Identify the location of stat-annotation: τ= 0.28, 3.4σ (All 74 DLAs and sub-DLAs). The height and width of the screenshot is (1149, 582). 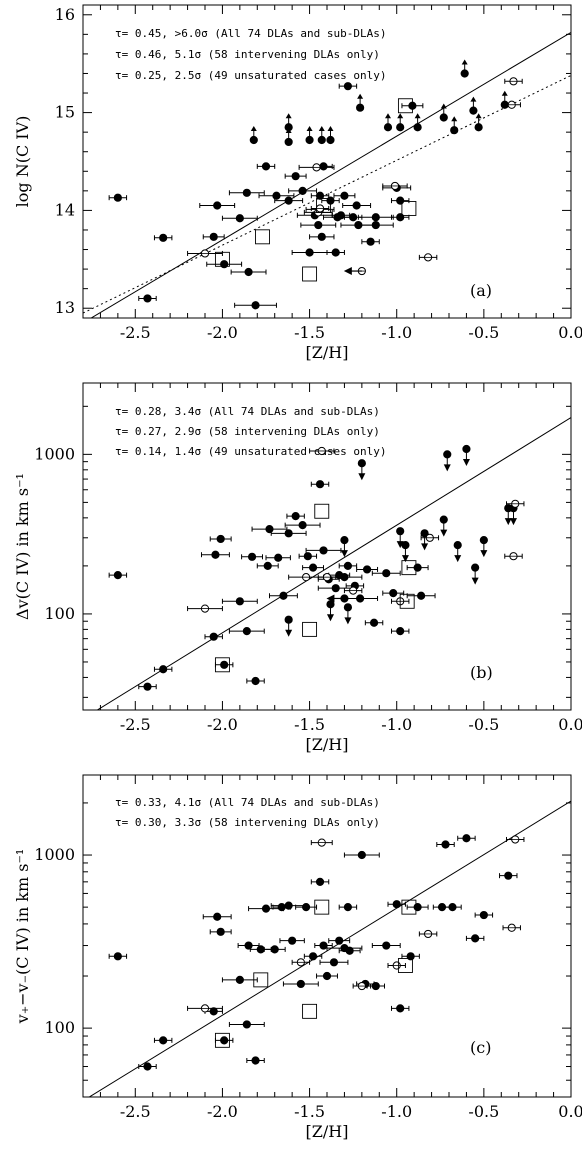
(247, 411).